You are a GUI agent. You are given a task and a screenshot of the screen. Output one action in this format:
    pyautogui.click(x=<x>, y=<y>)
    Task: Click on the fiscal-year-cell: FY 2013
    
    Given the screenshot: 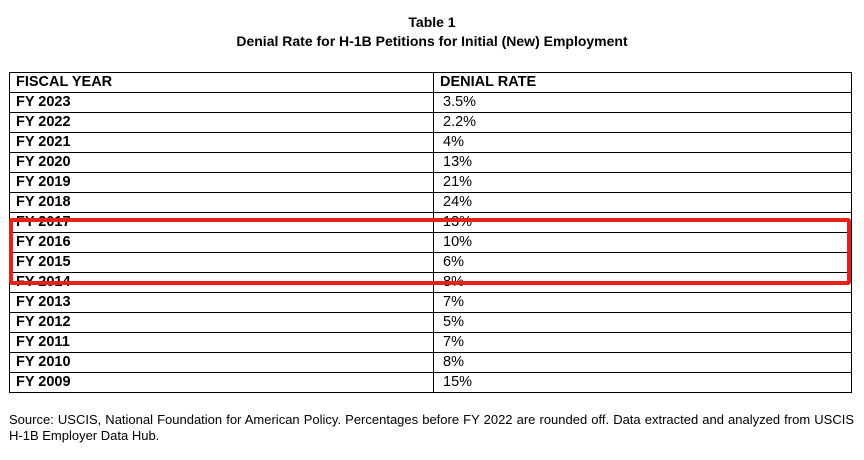 What is the action you would take?
    pyautogui.click(x=221, y=302)
    